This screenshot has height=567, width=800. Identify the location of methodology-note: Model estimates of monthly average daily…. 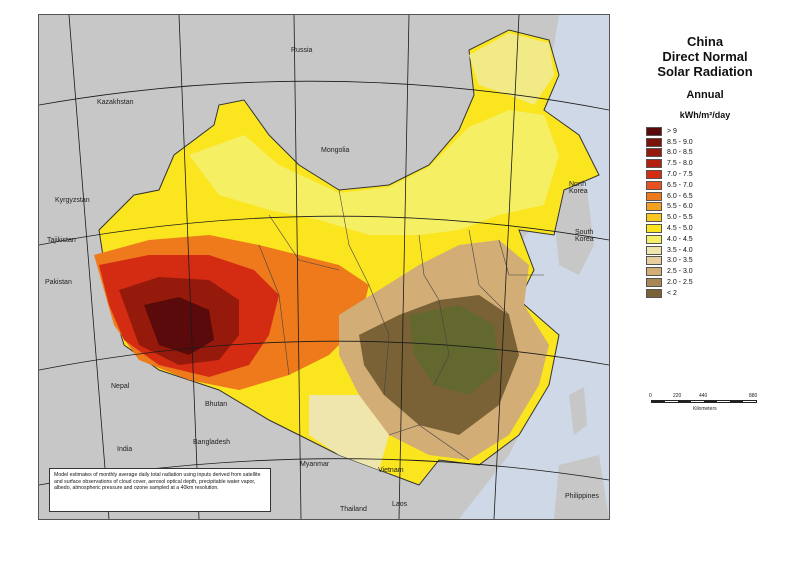
(160, 490).